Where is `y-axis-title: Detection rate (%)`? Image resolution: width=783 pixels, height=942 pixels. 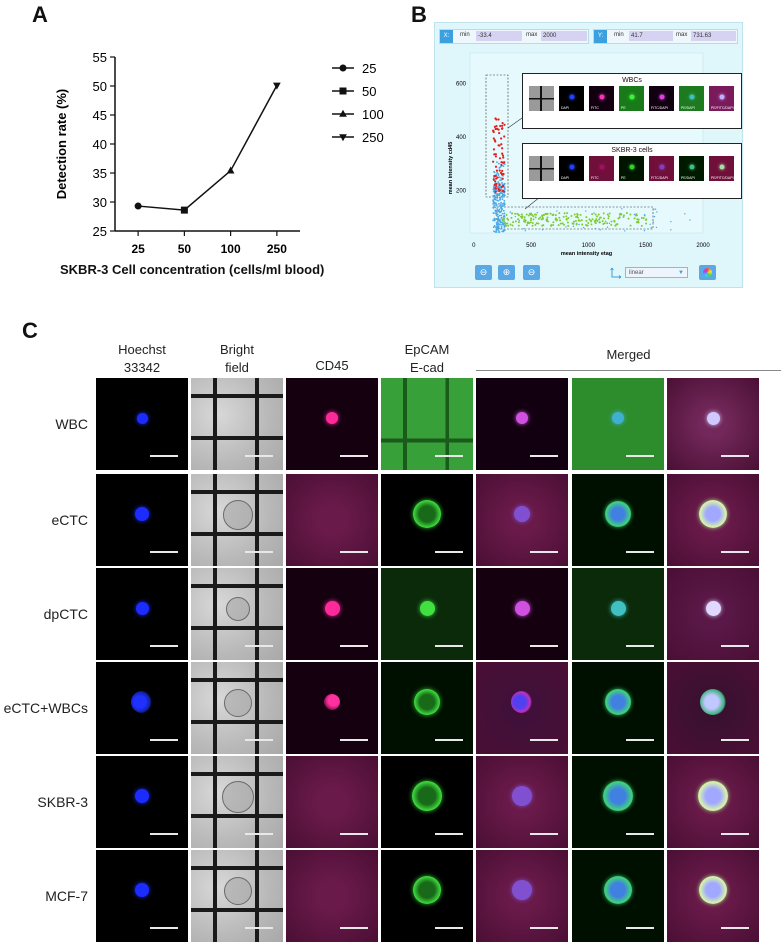
y-axis-title: Detection rate (%) is located at coordinates (61, 144).